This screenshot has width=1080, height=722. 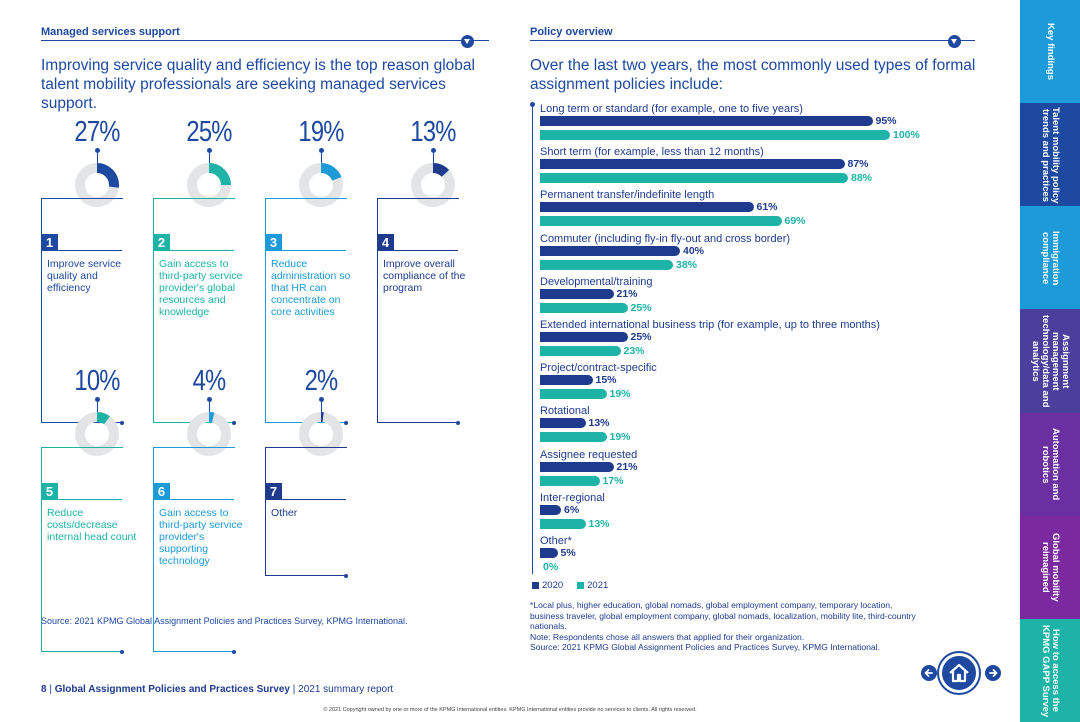 I want to click on tab-label: Global mobility reimagined, so click(x=1050, y=567).